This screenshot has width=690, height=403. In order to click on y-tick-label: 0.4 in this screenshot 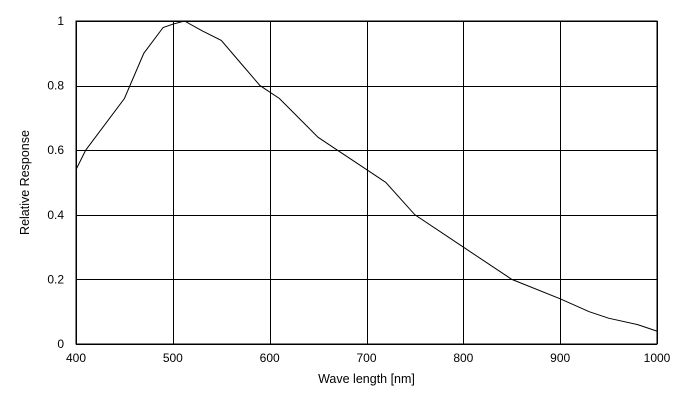, I will do `click(55, 215)`.